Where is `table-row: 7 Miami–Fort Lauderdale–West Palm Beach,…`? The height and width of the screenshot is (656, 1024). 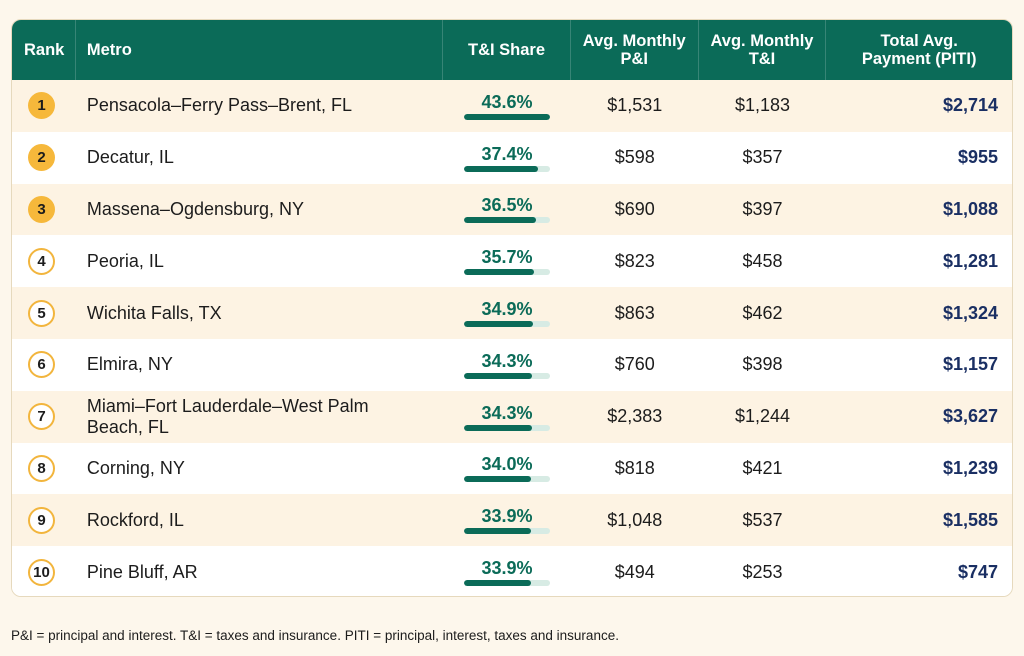 table-row: 7 Miami–Fort Lauderdale–West Palm Beach,… is located at coordinates (512, 416).